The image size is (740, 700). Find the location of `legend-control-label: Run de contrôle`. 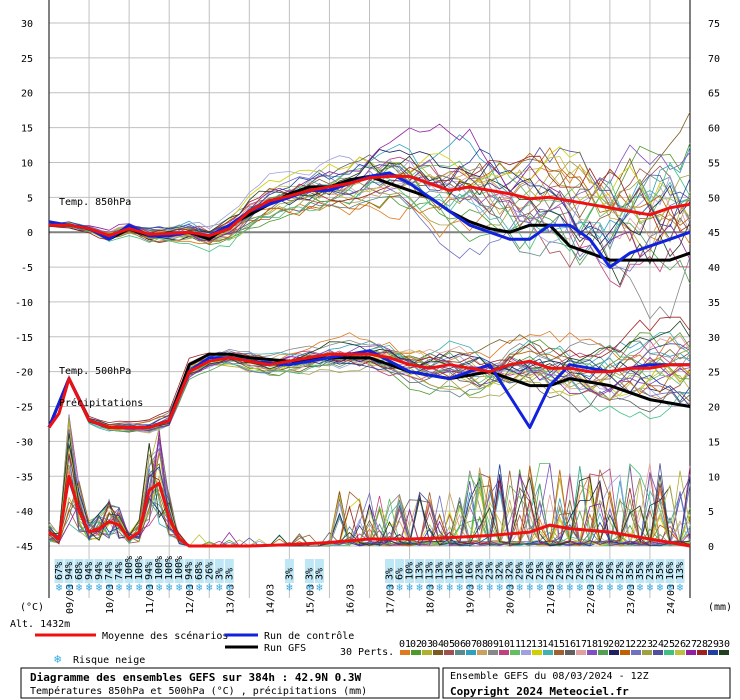

legend-control-label: Run de contrôle is located at coordinates (309, 636).